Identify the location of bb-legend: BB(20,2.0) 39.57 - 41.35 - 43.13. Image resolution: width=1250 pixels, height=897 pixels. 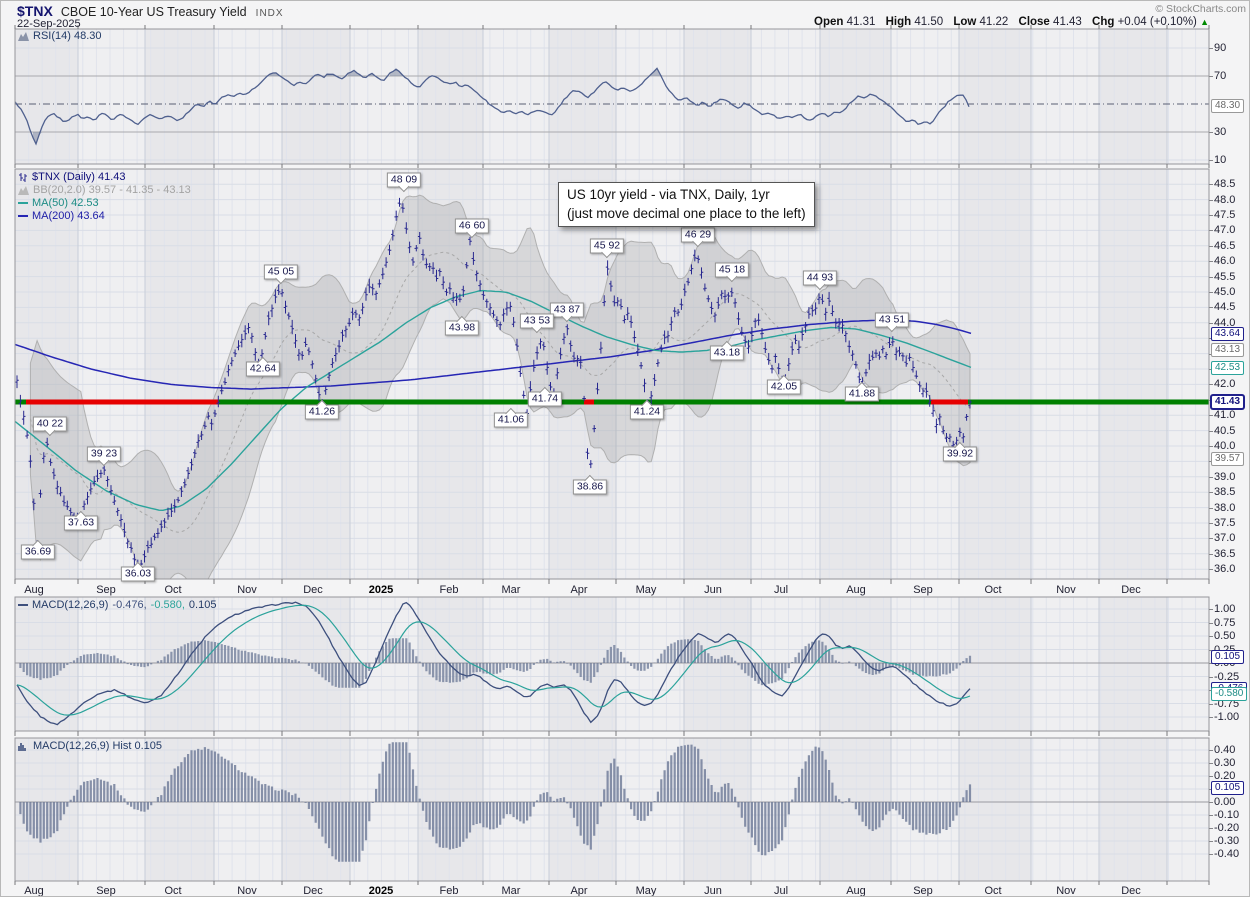
(104, 190).